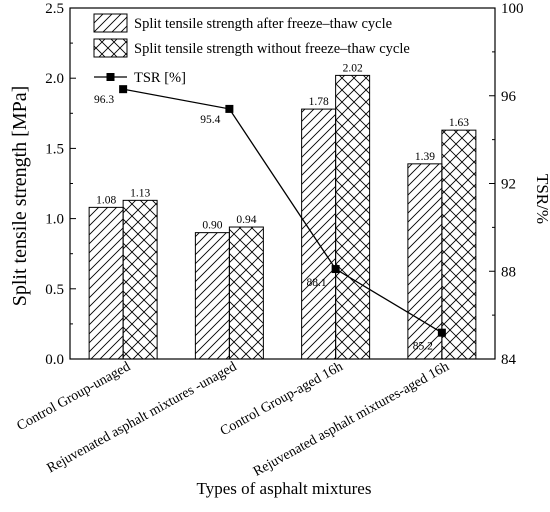 The image size is (550, 512). Describe the element at coordinates (541, 199) in the screenshot. I see `y-axis-label-right: TSR/%` at that location.